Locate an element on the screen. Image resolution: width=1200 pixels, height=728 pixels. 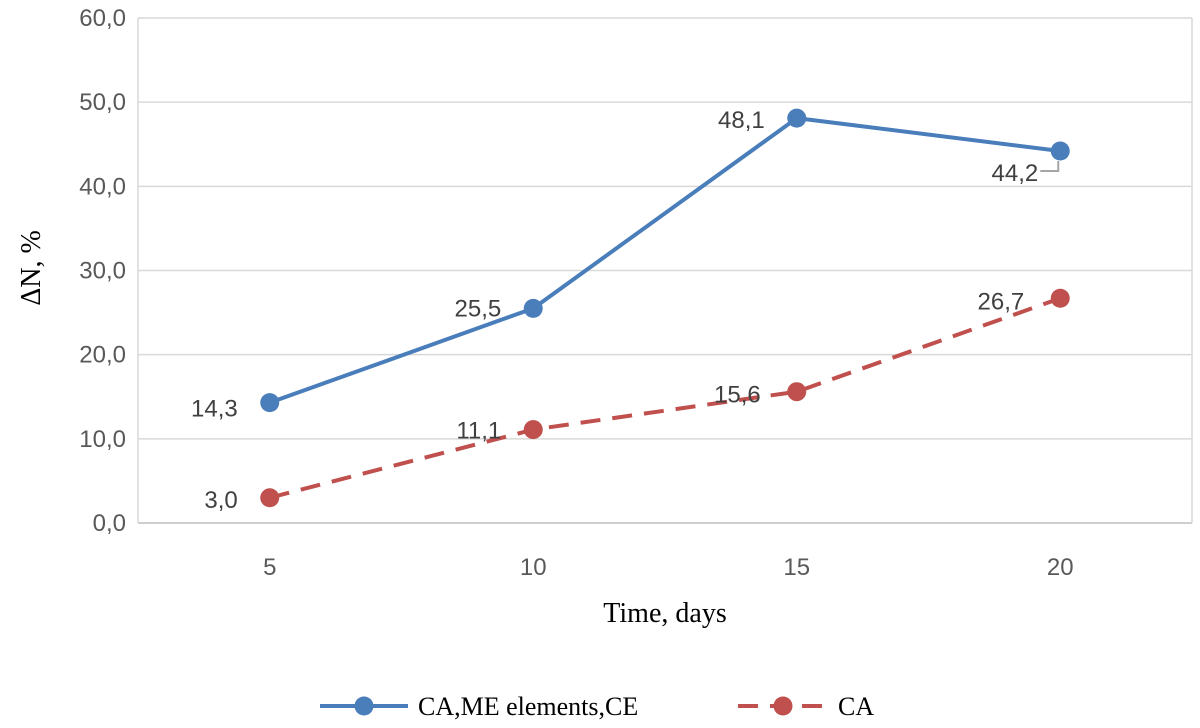
data-label: 11,1 is located at coordinates (478, 431).